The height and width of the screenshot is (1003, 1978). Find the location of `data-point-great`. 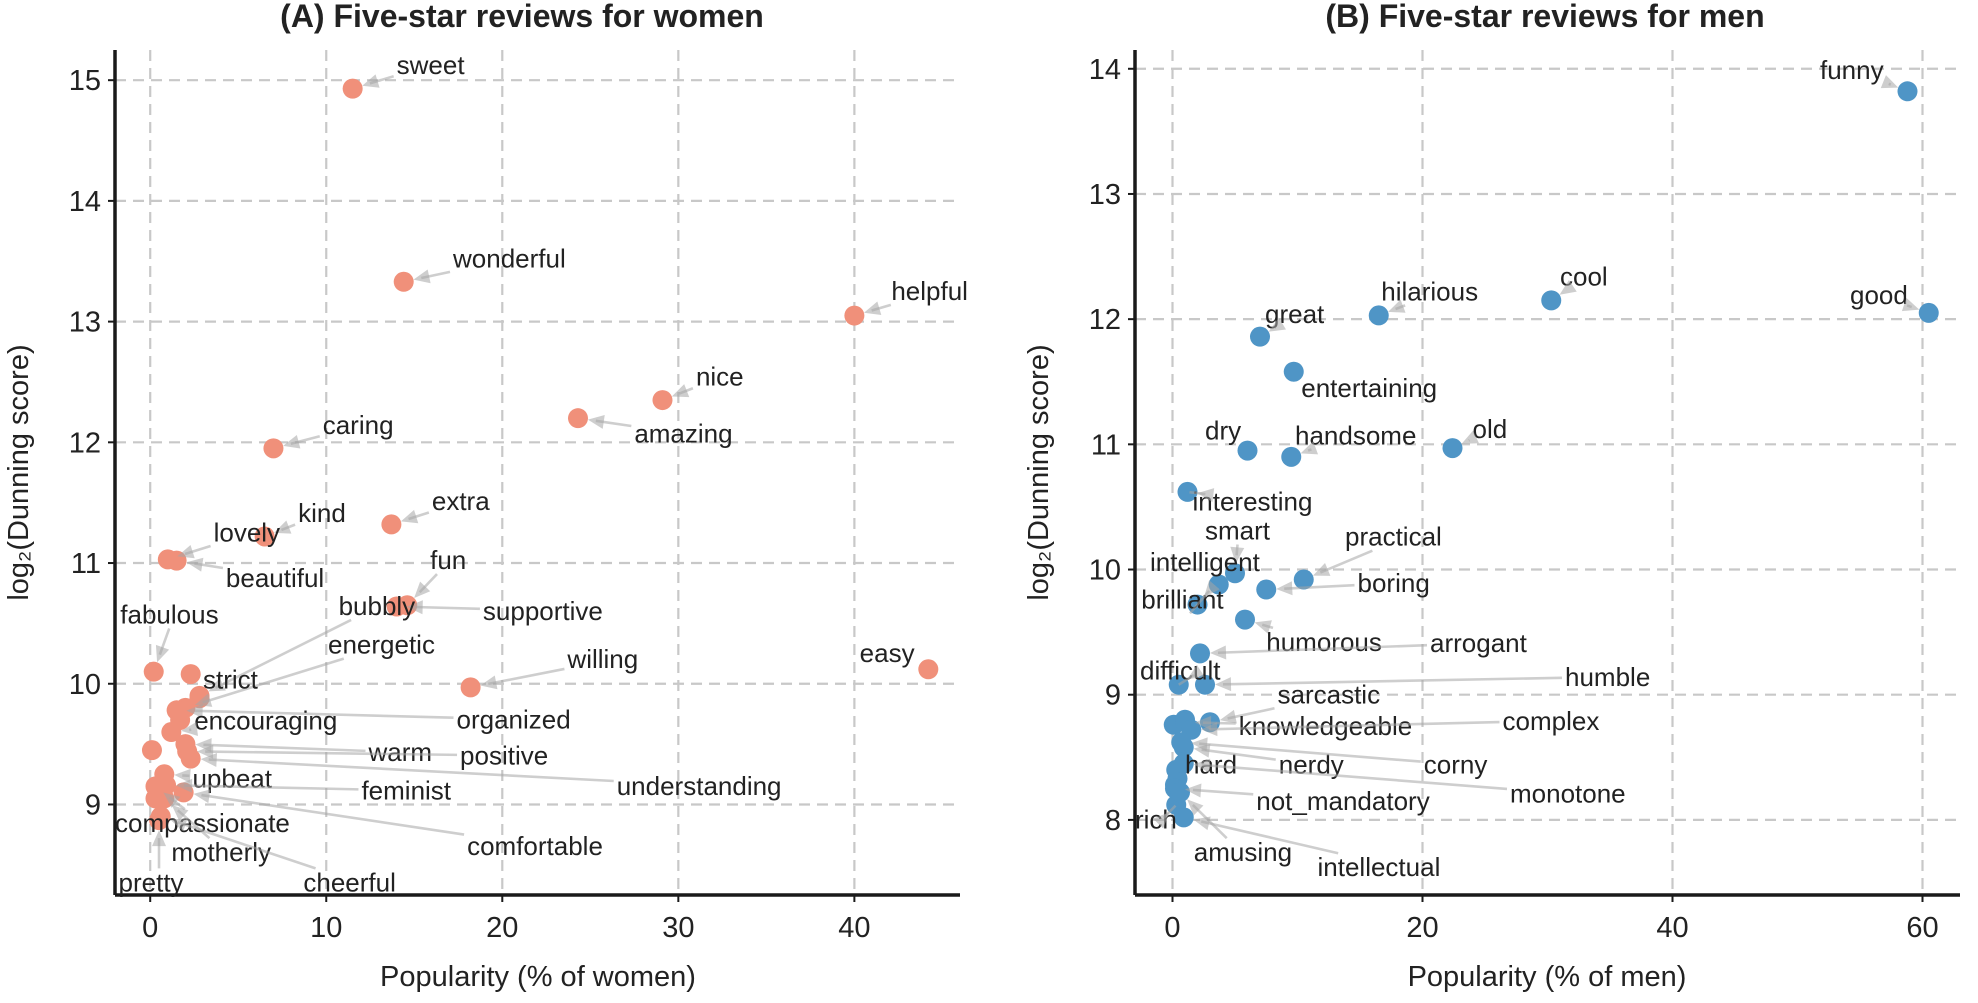

data-point-great is located at coordinates (1260, 336).